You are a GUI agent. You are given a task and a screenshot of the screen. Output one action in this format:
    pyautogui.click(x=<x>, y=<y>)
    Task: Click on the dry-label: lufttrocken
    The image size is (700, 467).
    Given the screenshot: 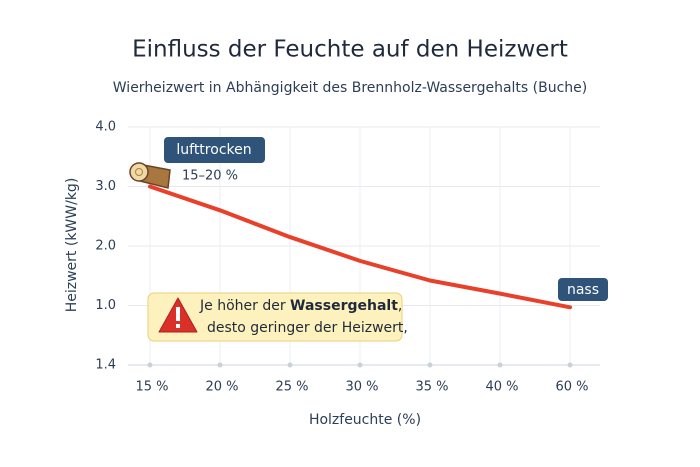 What is the action you would take?
    pyautogui.click(x=213, y=150)
    